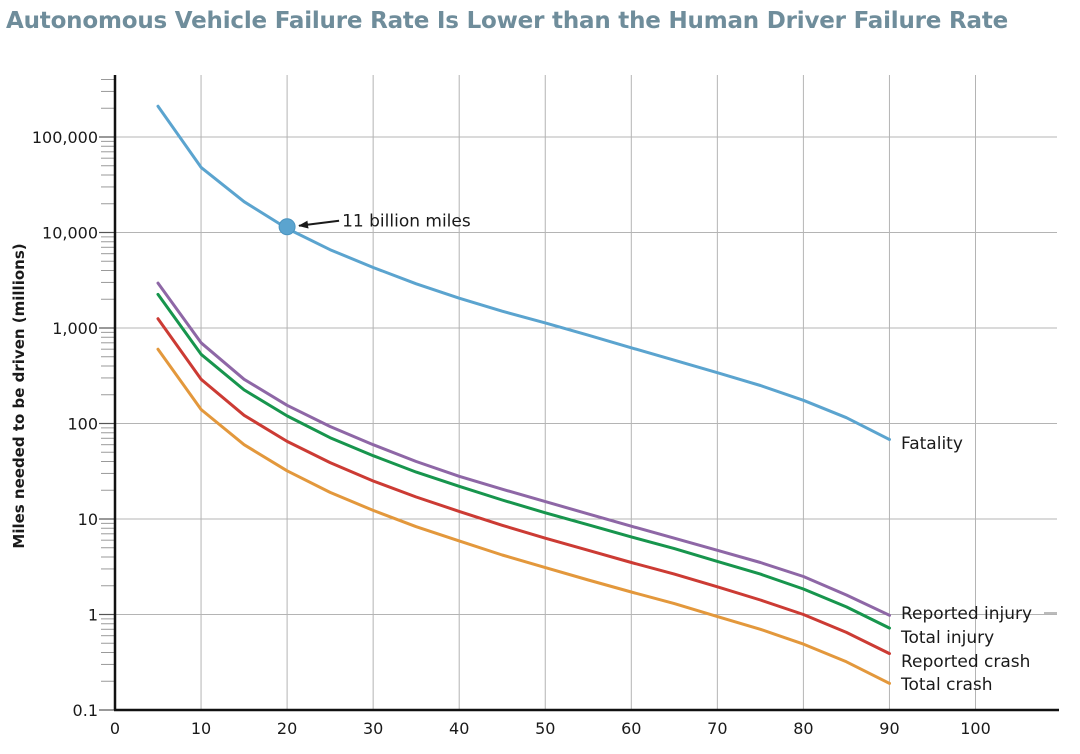 This screenshot has height=754, width=1080. Describe the element at coordinates (406, 222) in the screenshot. I see `annotation-label: 11 billion miles` at that location.